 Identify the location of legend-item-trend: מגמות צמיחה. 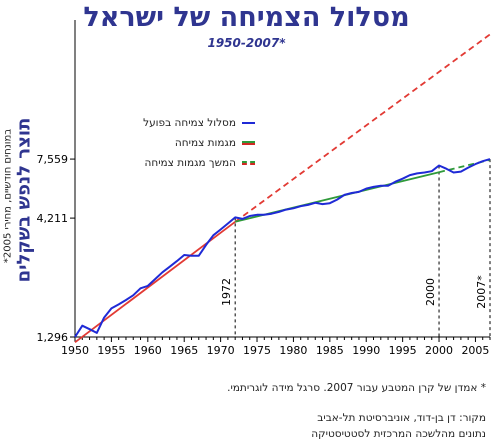
(187, 143).